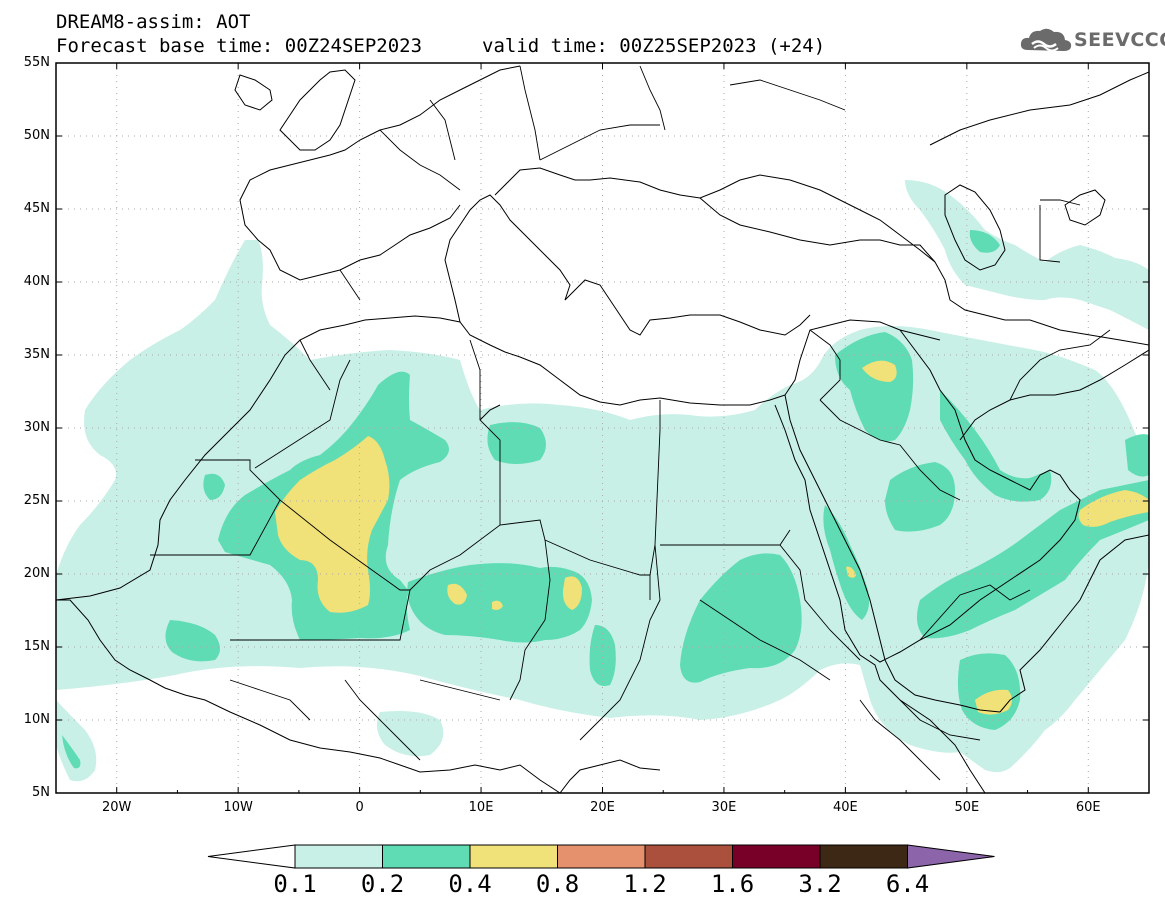 The image size is (1165, 905). I want to click on lon-label-0: 0, so click(359, 807).